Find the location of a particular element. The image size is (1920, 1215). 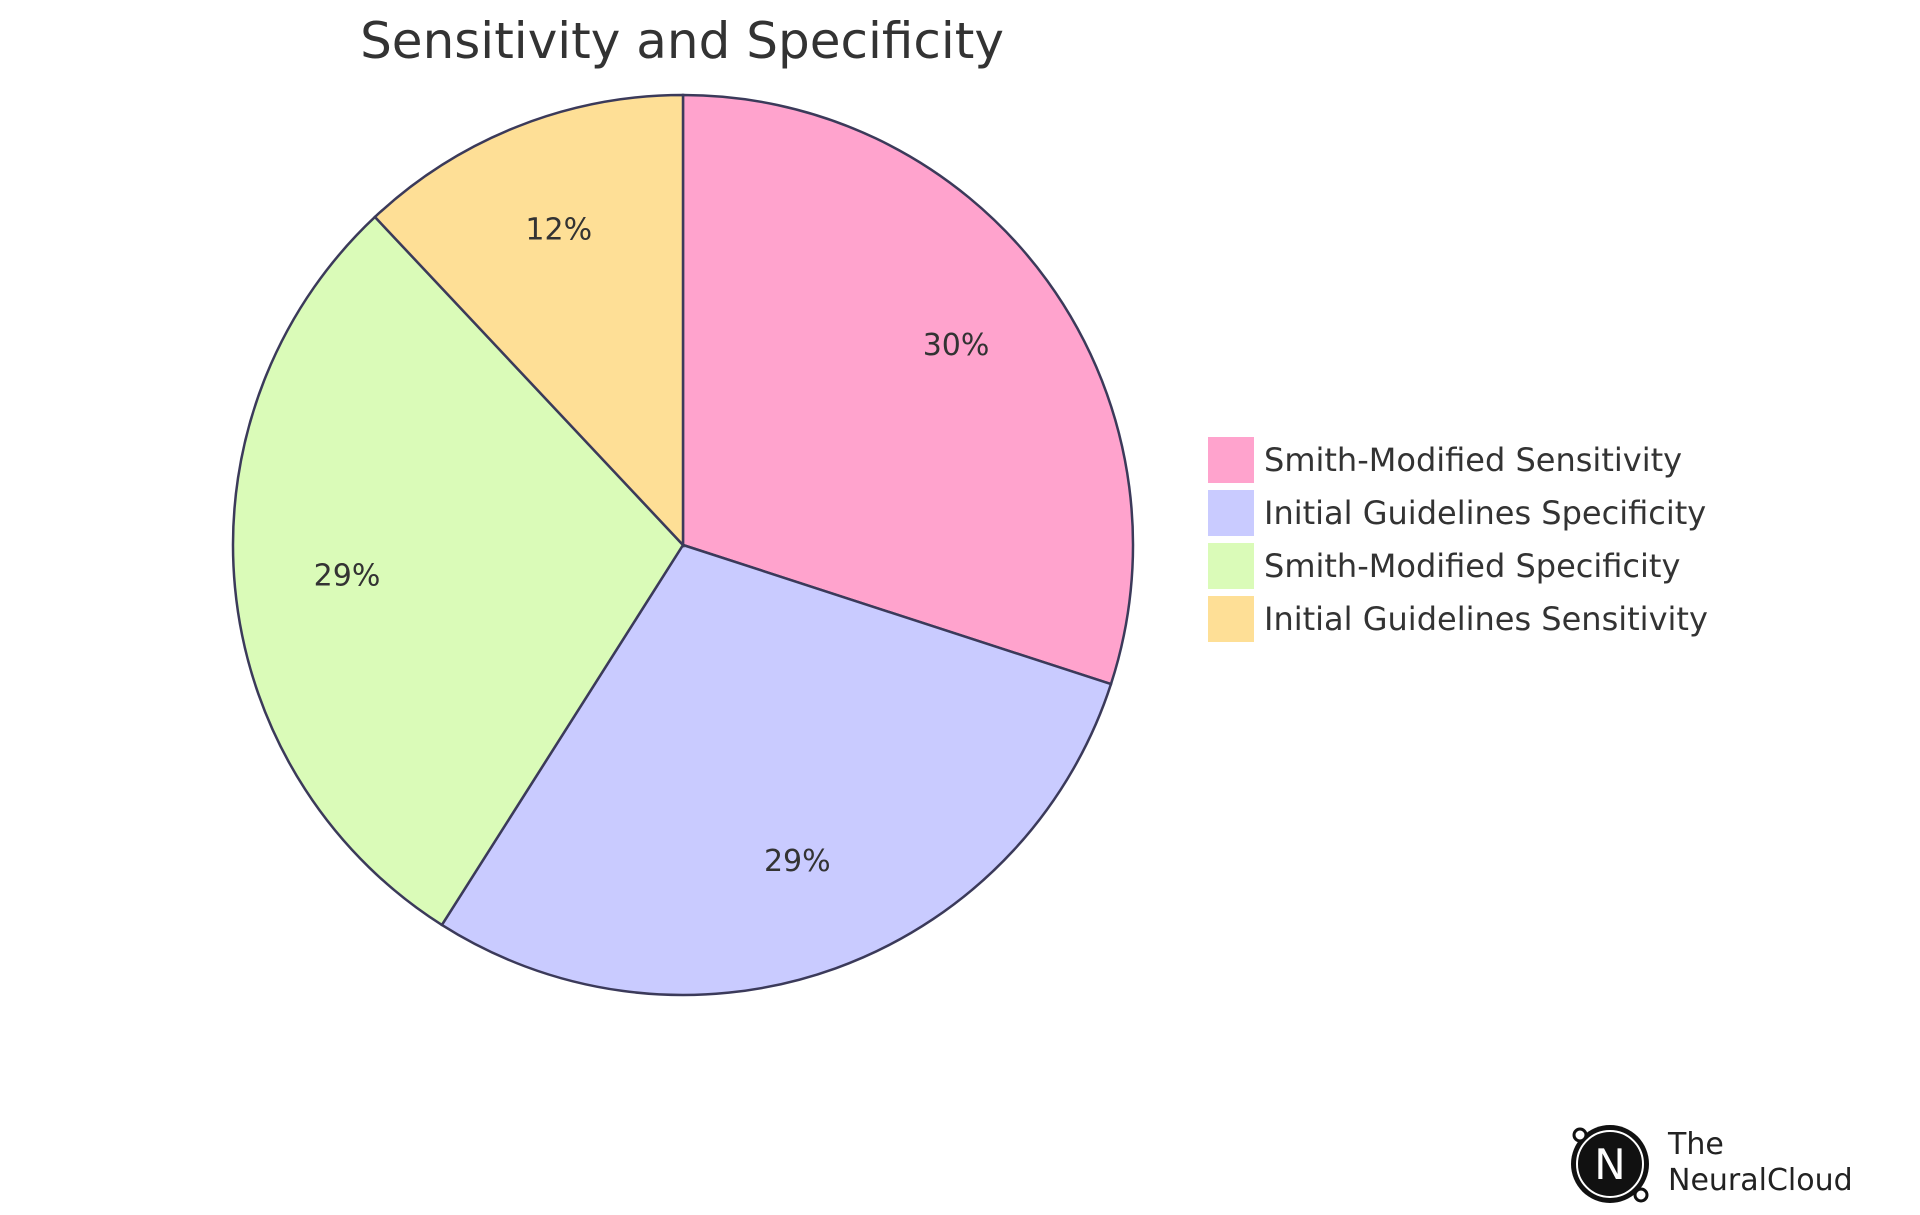

legend-label-1: Smith-Modified Sensitivity is located at coordinates (1473, 460).